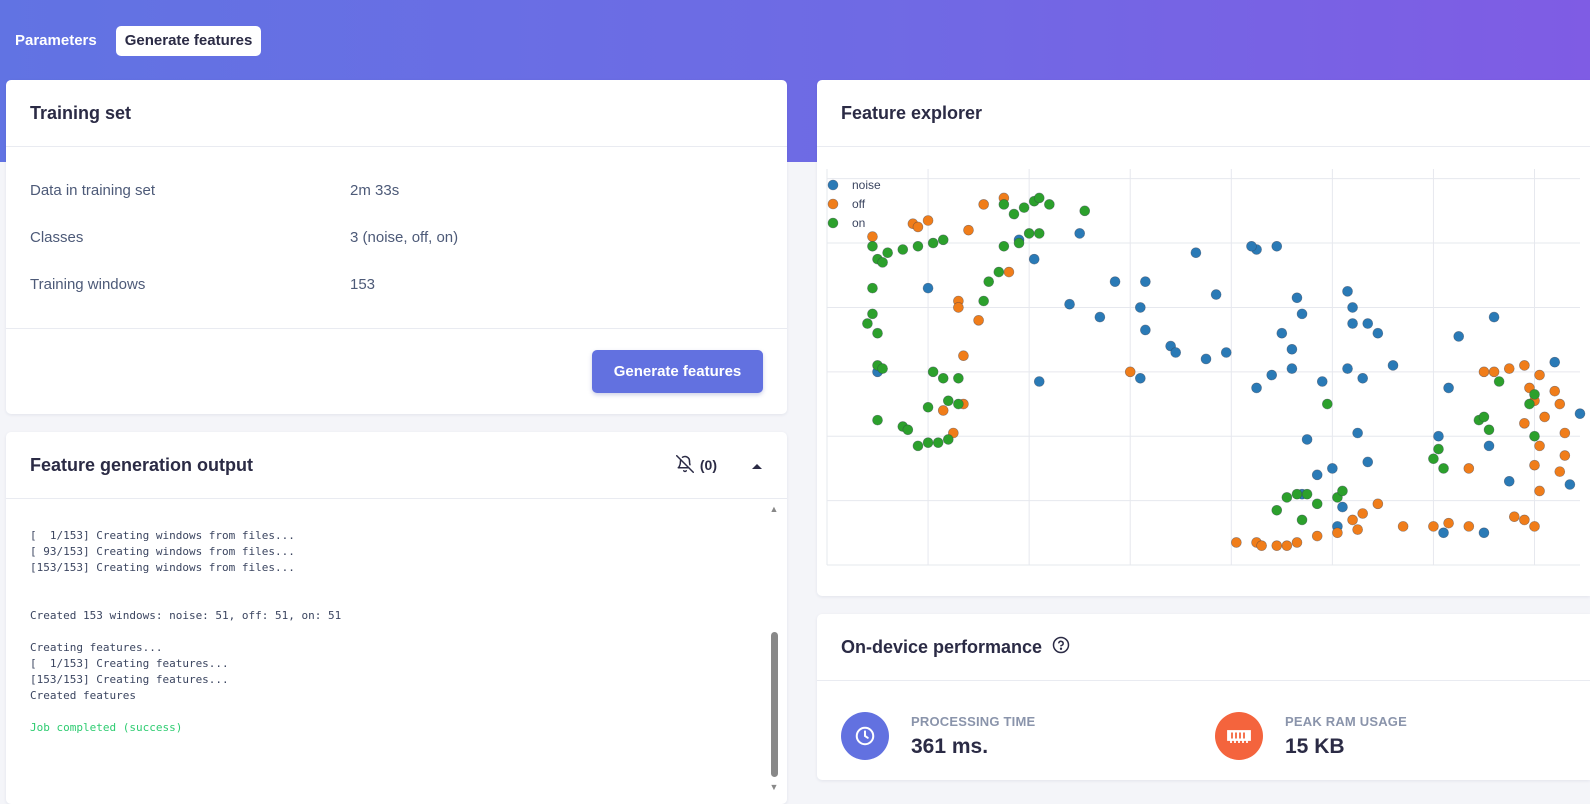  Describe the element at coordinates (1061, 647) in the screenshot. I see `help-icon` at that location.